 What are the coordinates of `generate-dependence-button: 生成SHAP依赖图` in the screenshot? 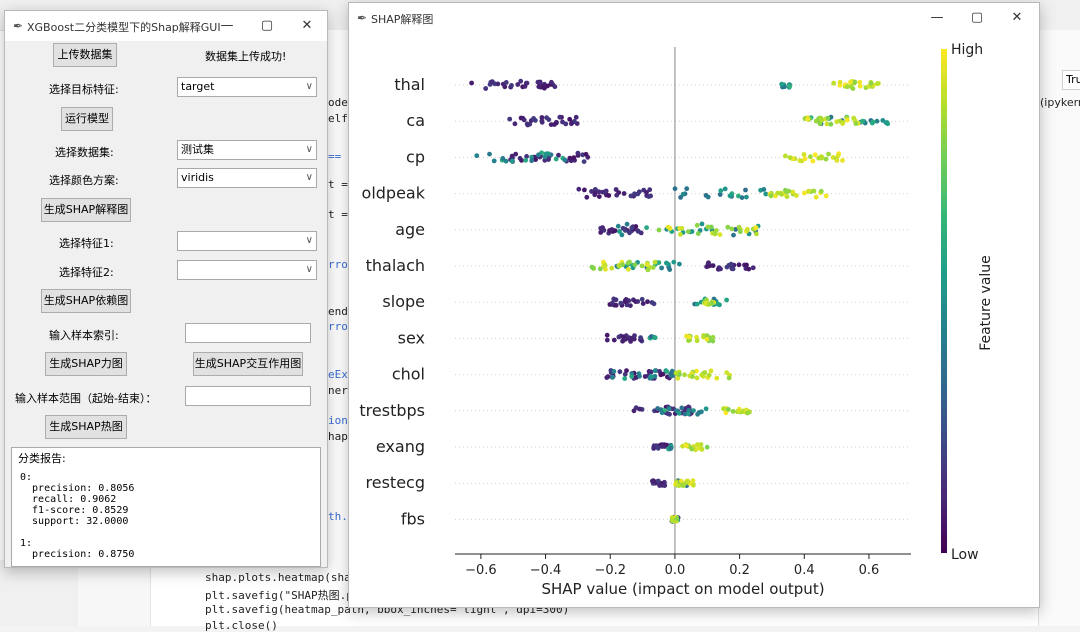 It's located at (86, 301).